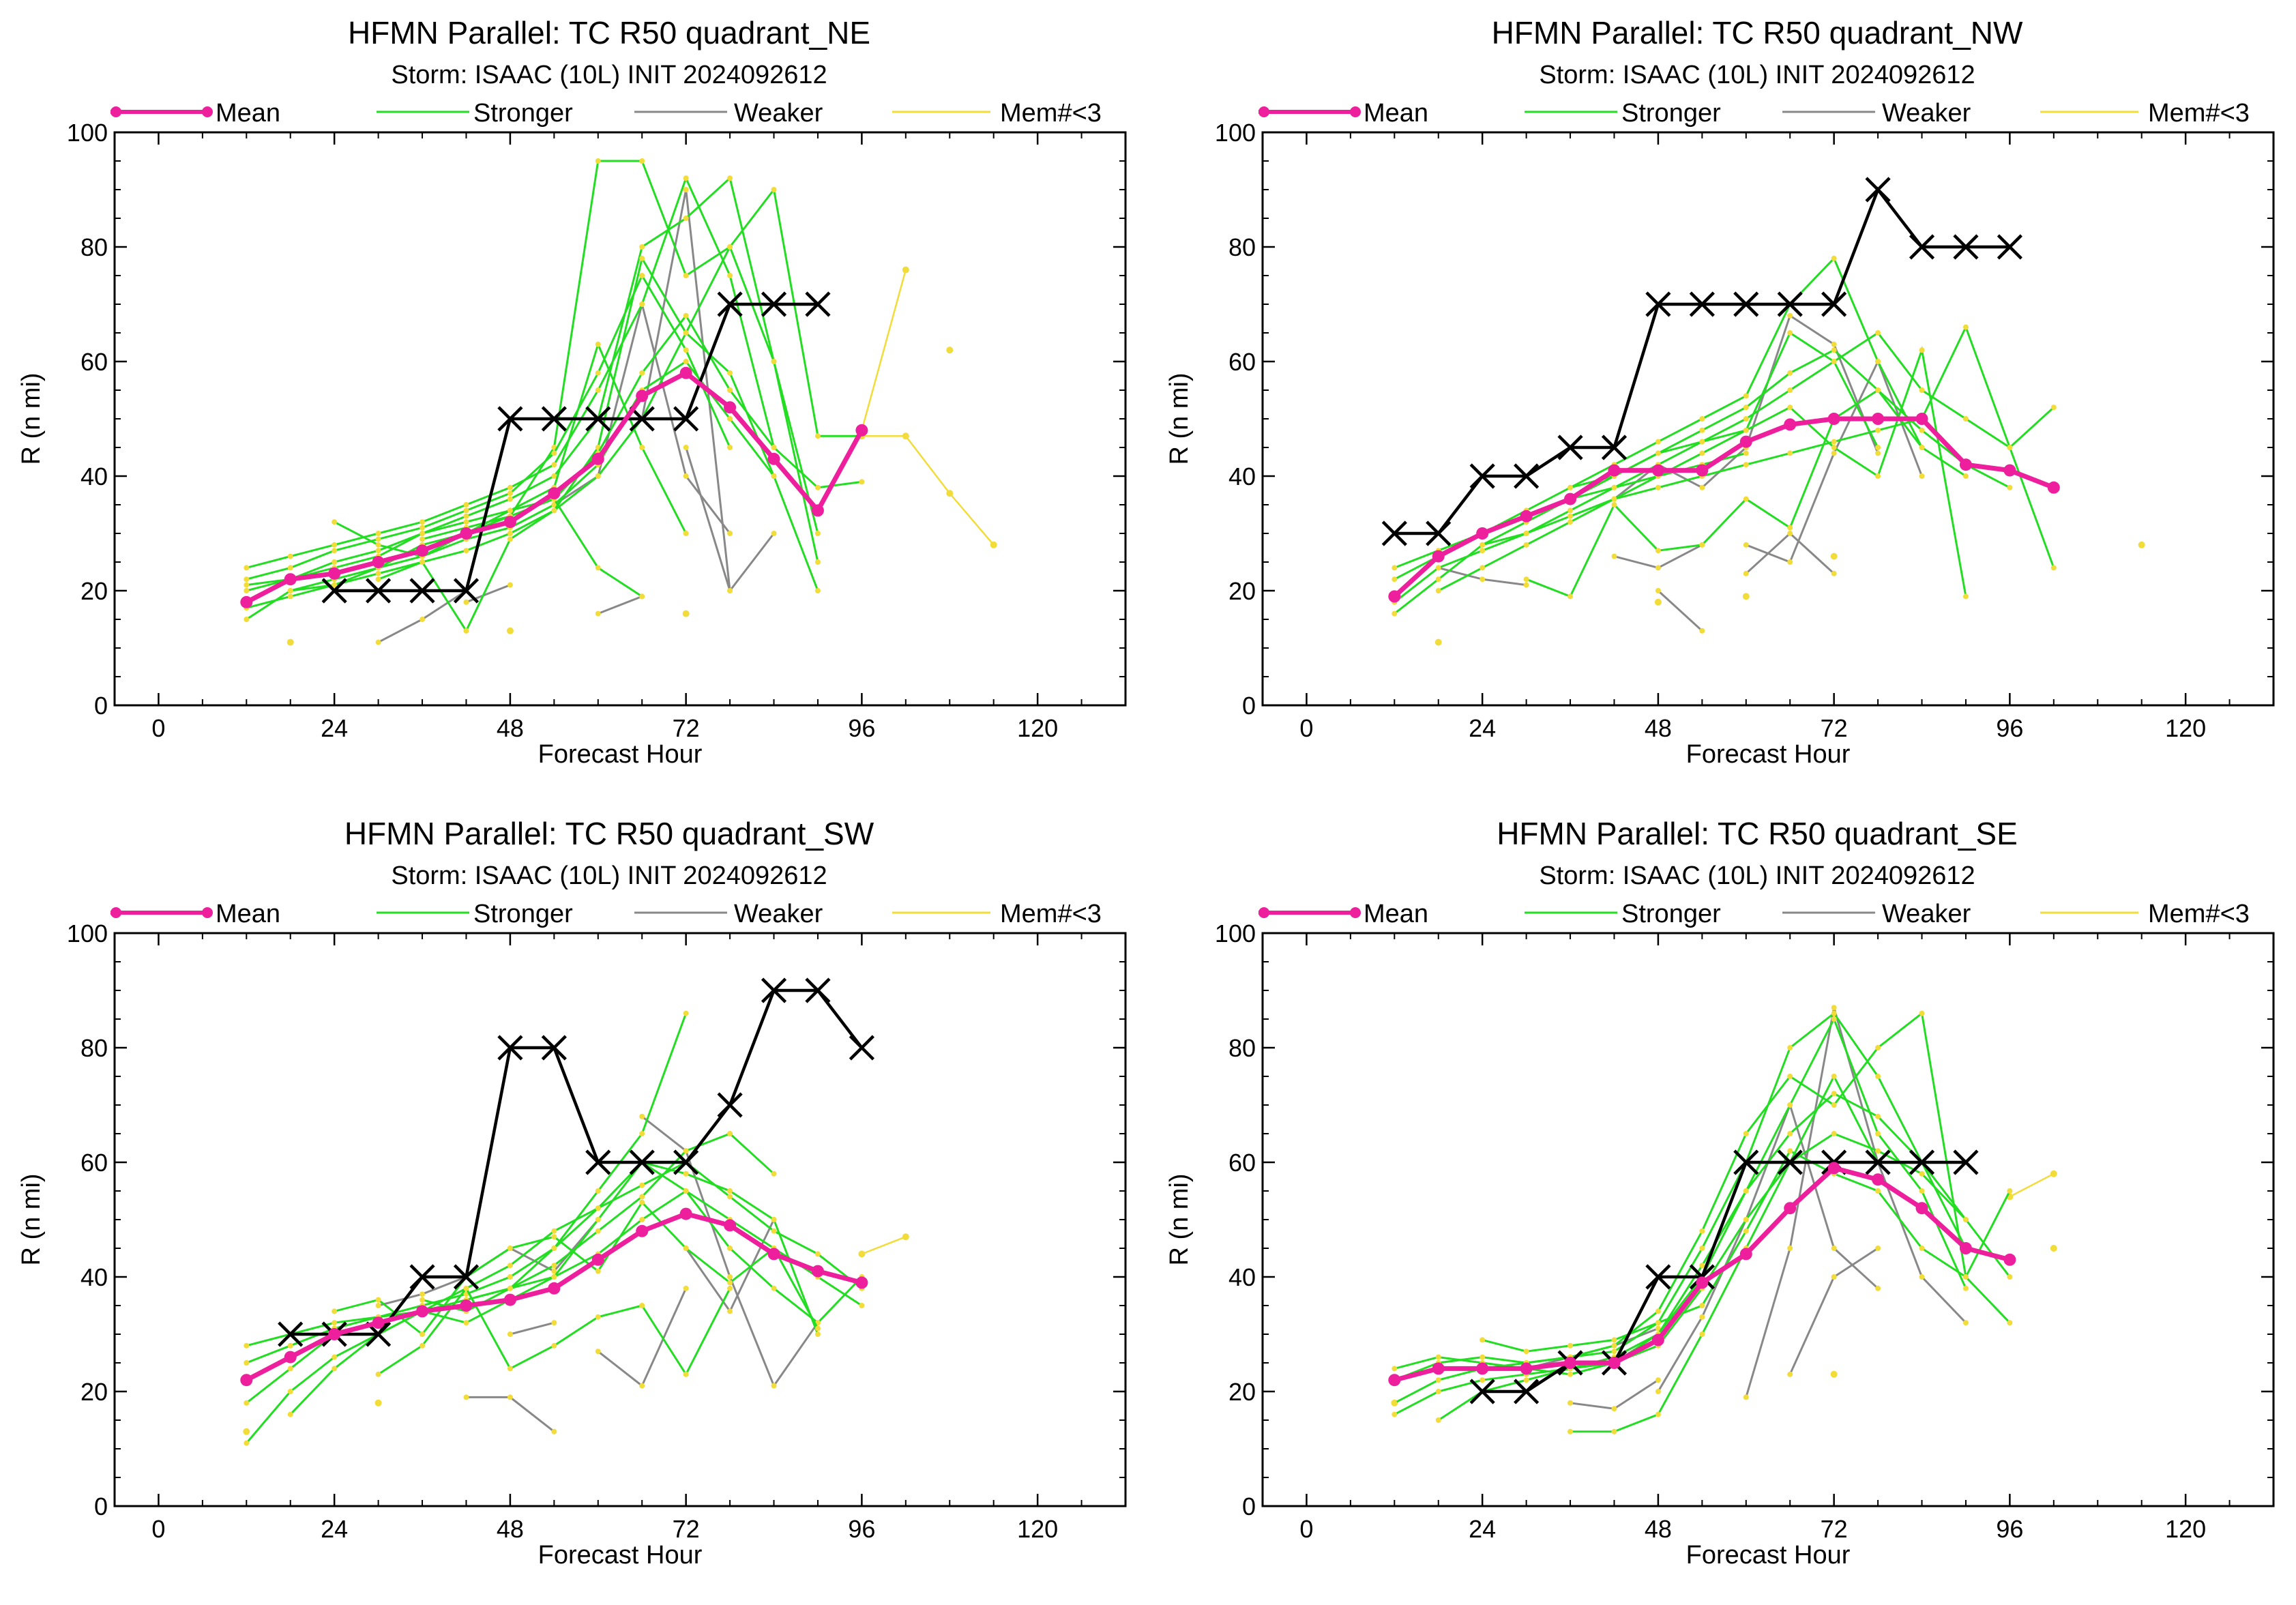 Image resolution: width=2296 pixels, height=1605 pixels. What do you see at coordinates (1757, 33) in the screenshot?
I see `chart-title: HFMN Parallel: TC R50 quadrant_NW` at bounding box center [1757, 33].